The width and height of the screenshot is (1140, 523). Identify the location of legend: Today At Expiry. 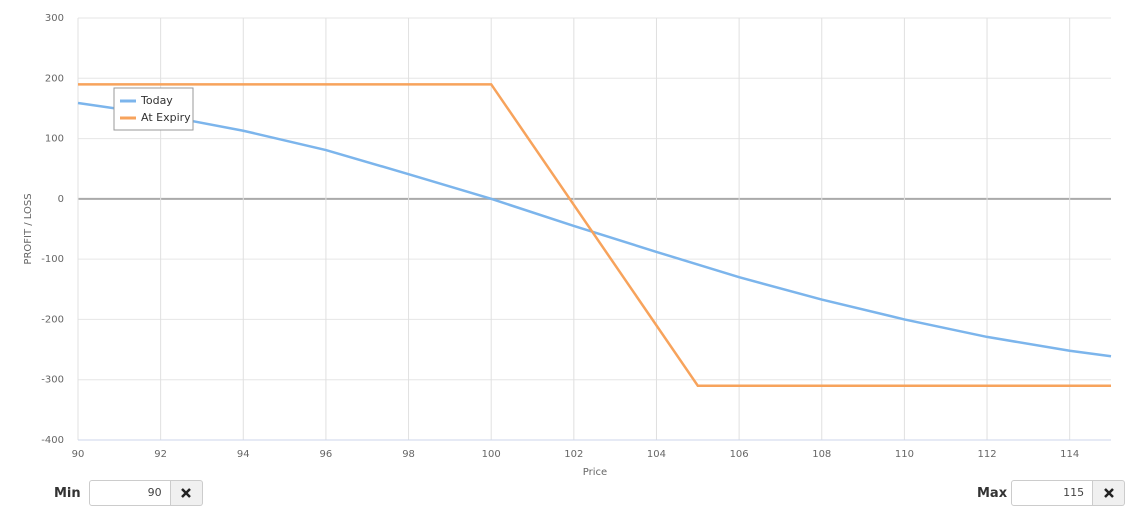
(153, 109).